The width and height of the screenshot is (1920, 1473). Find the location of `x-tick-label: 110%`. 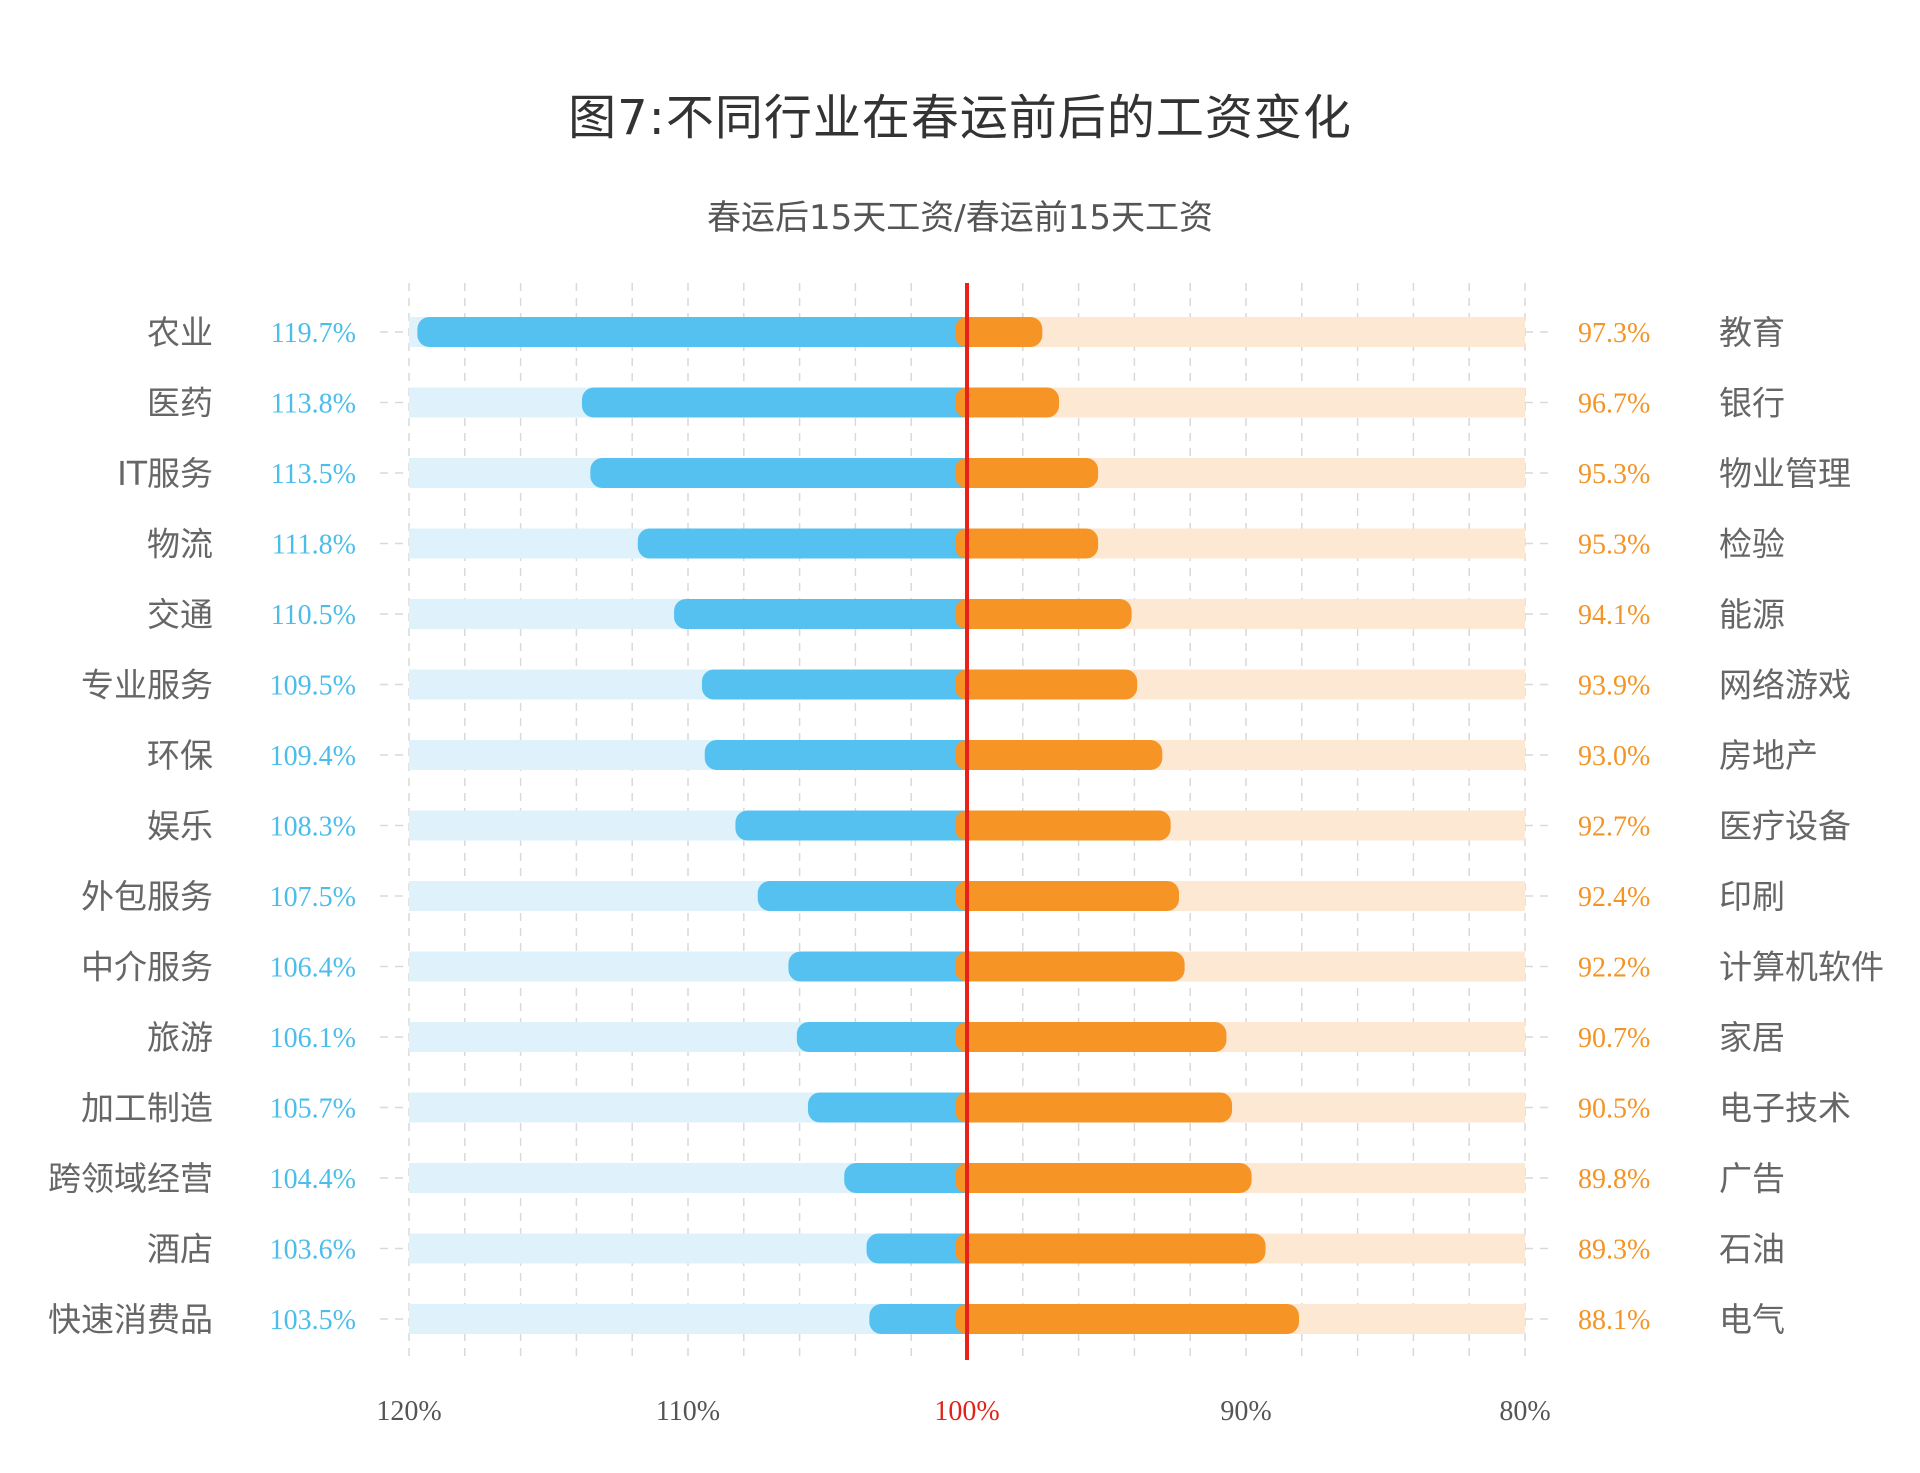

x-tick-label: 110% is located at coordinates (688, 1411).